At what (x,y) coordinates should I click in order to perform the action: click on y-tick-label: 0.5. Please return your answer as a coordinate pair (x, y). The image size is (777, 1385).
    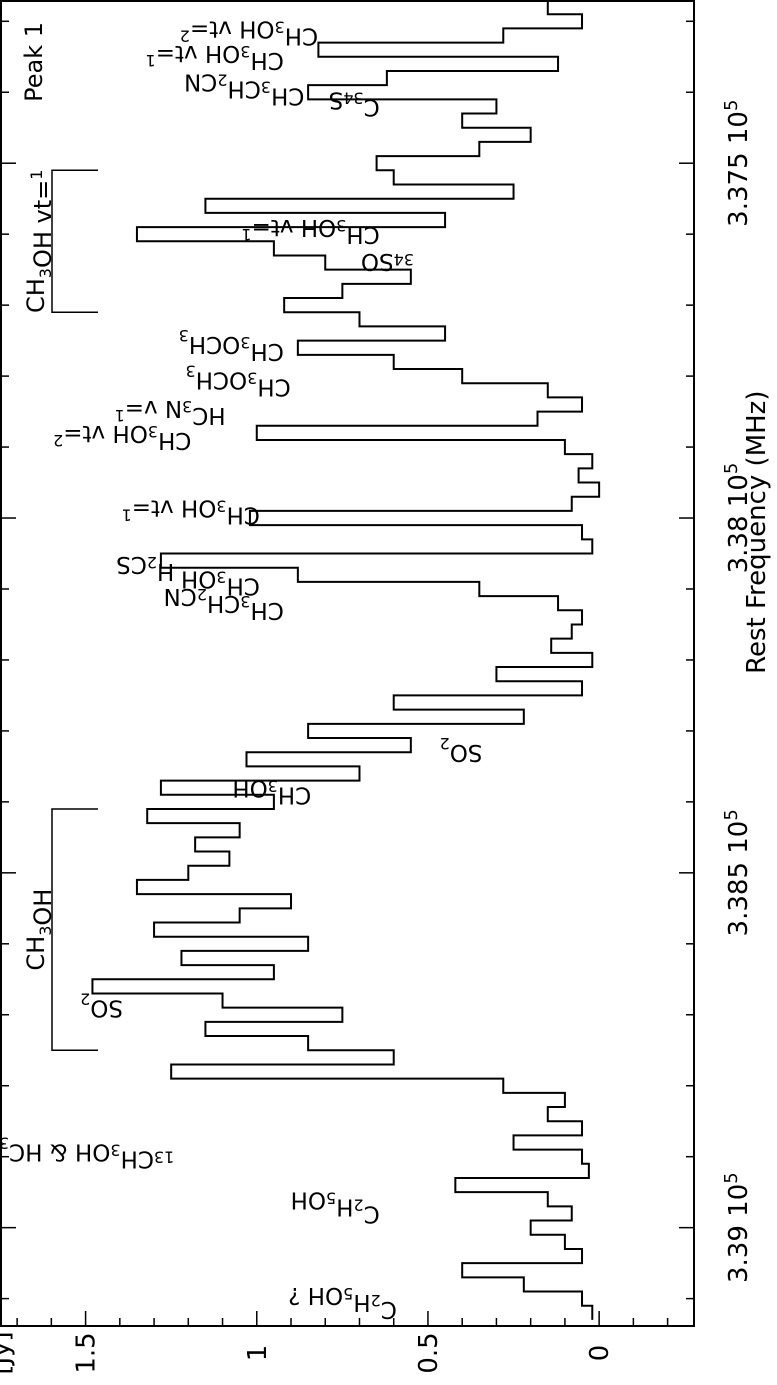
    Looking at the image, I should click on (429, 1352).